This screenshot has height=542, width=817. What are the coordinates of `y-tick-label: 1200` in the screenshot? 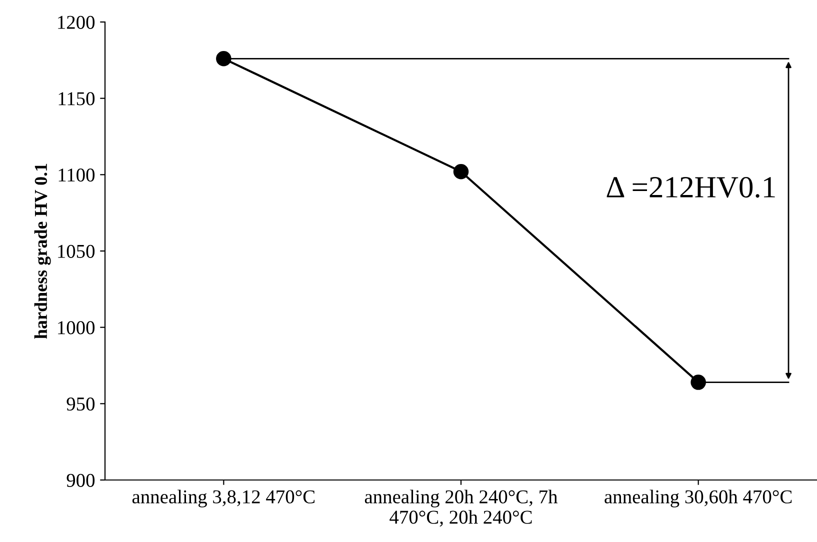 It's located at (76, 22).